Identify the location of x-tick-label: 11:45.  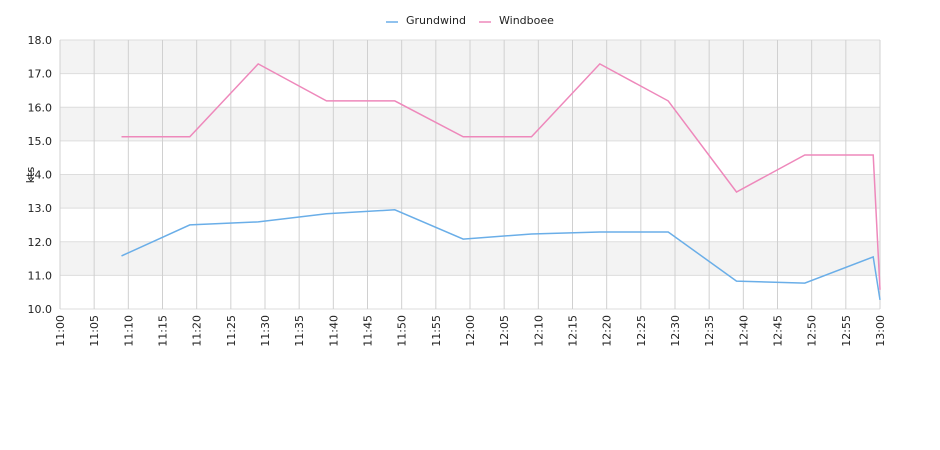
(368, 331).